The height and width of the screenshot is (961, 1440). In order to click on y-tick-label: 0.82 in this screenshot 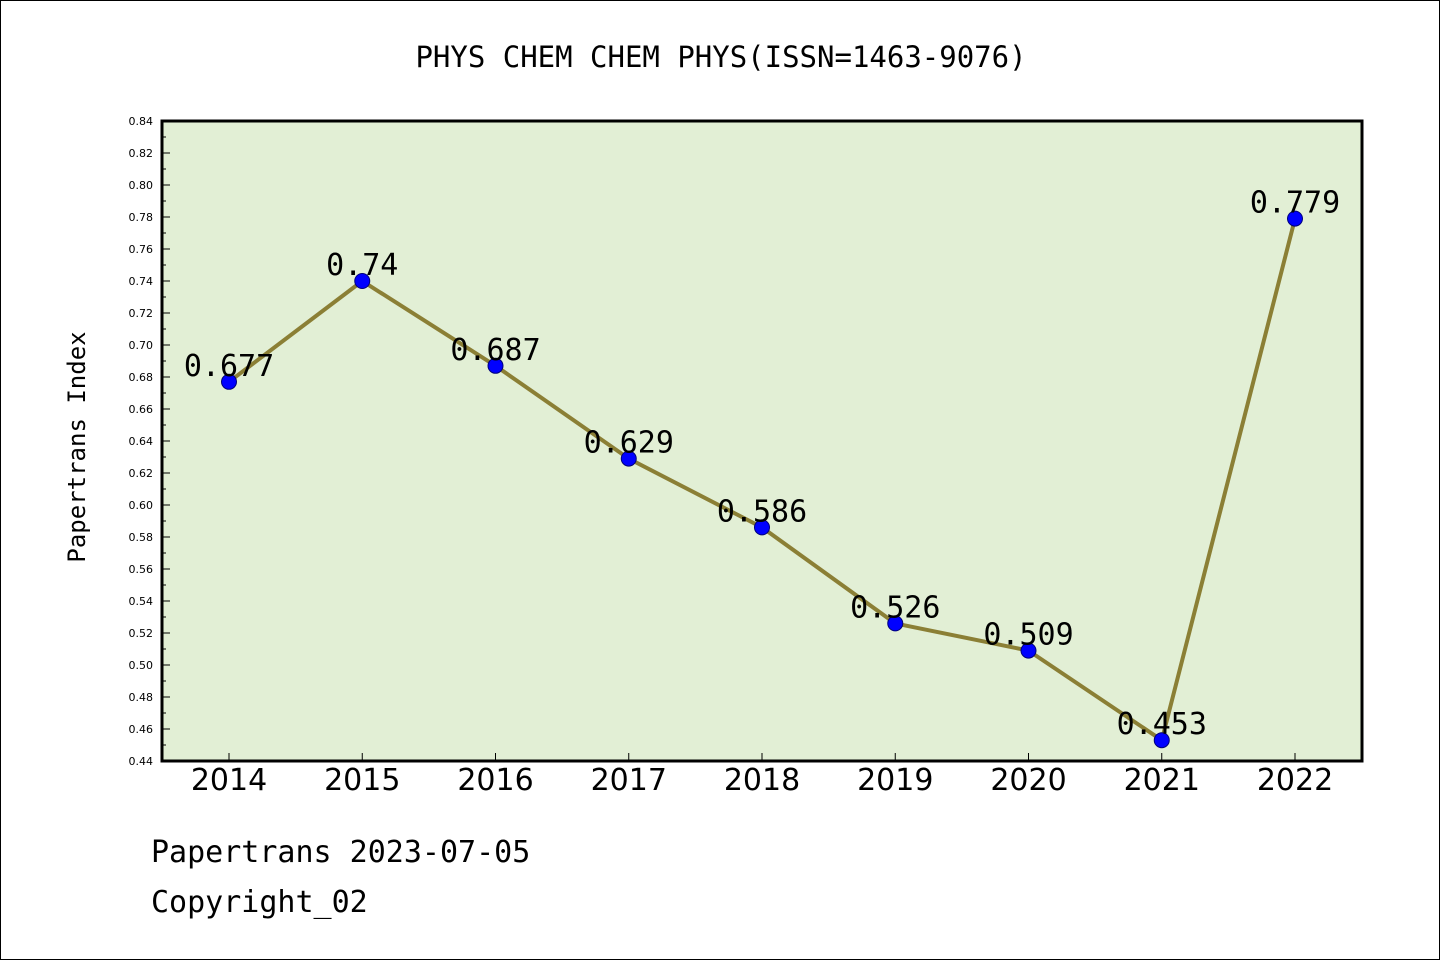, I will do `click(141, 153)`.